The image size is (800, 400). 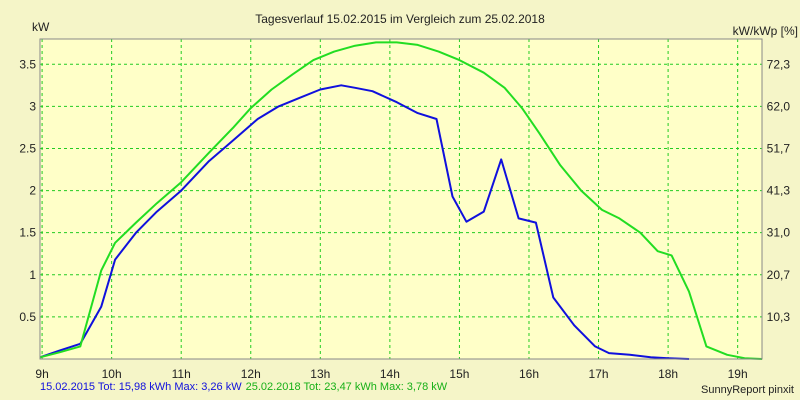 I want to click on footer-series-1: 15.02.2015 Tot: 15,98 kWh Max: 3,26 kW, so click(x=141, y=387).